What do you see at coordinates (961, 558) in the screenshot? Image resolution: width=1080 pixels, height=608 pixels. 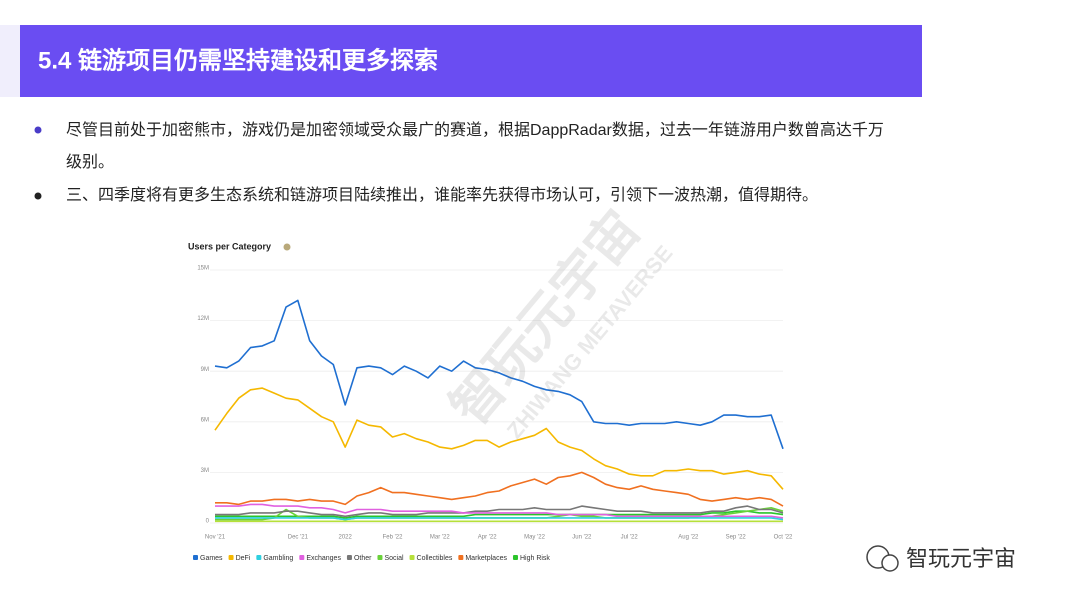 I see `footer-brand: 智玩元宇宙` at bounding box center [961, 558].